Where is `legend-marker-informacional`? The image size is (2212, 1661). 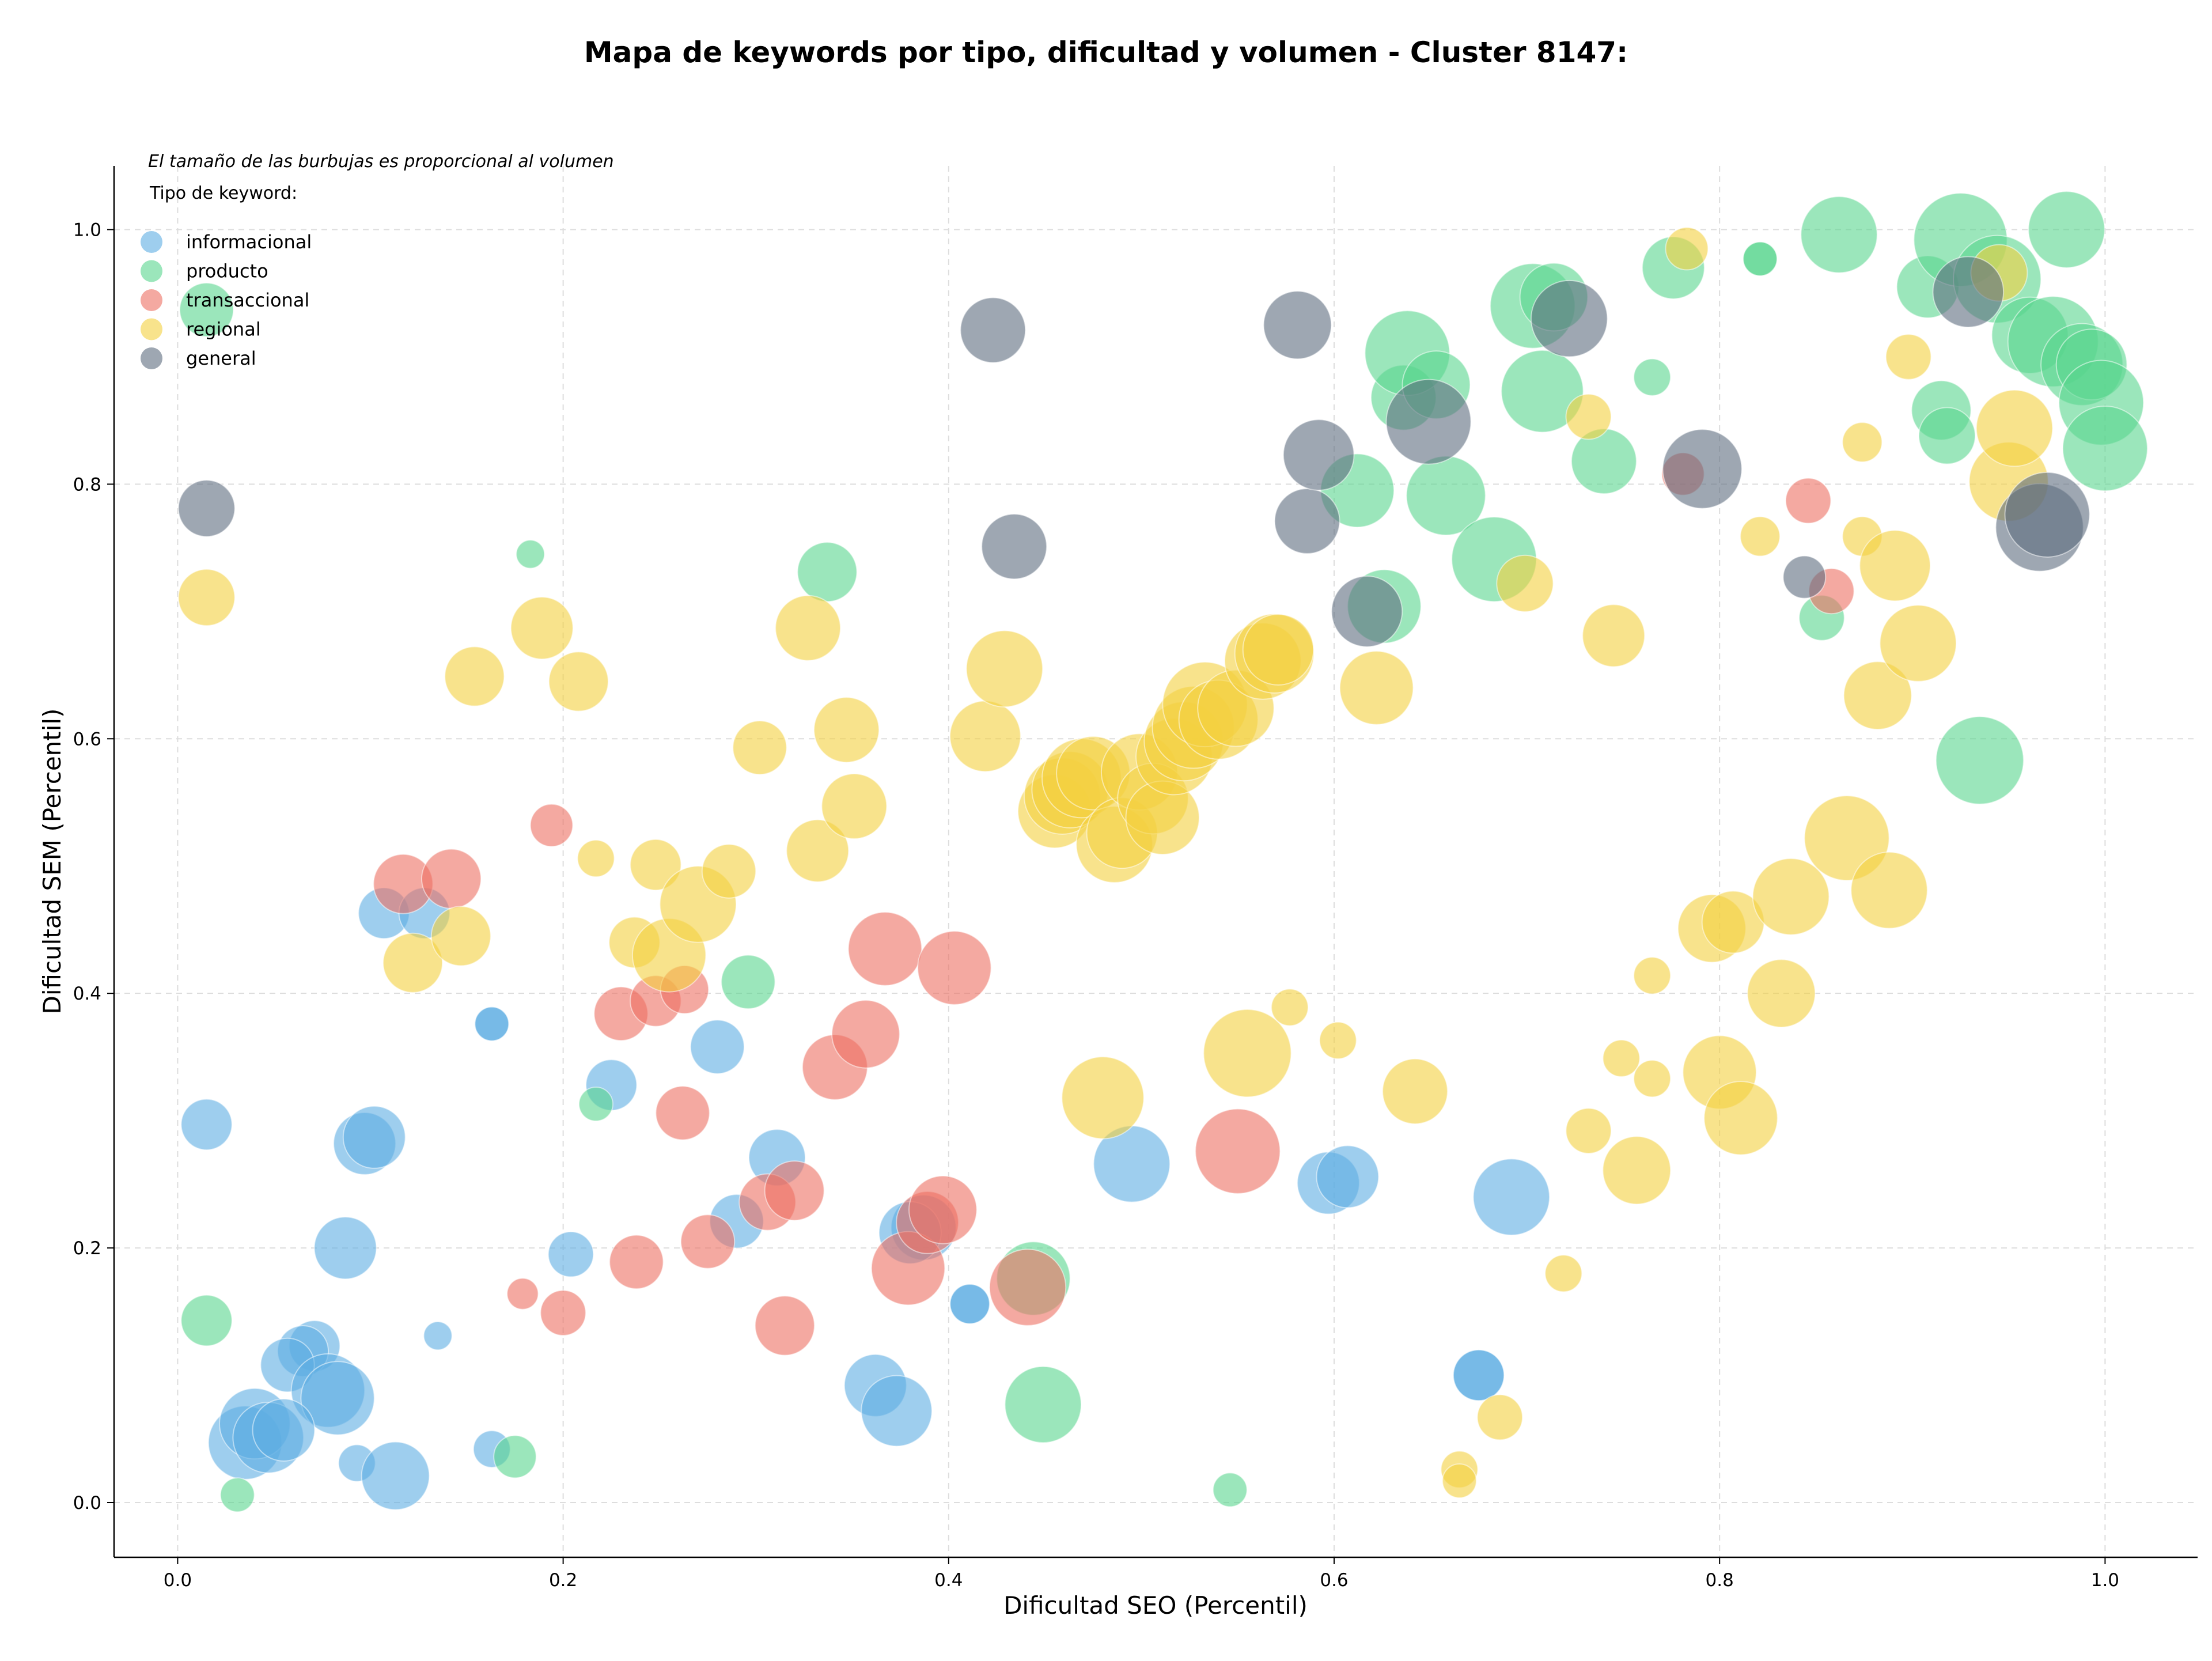 legend-marker-informacional is located at coordinates (151, 242).